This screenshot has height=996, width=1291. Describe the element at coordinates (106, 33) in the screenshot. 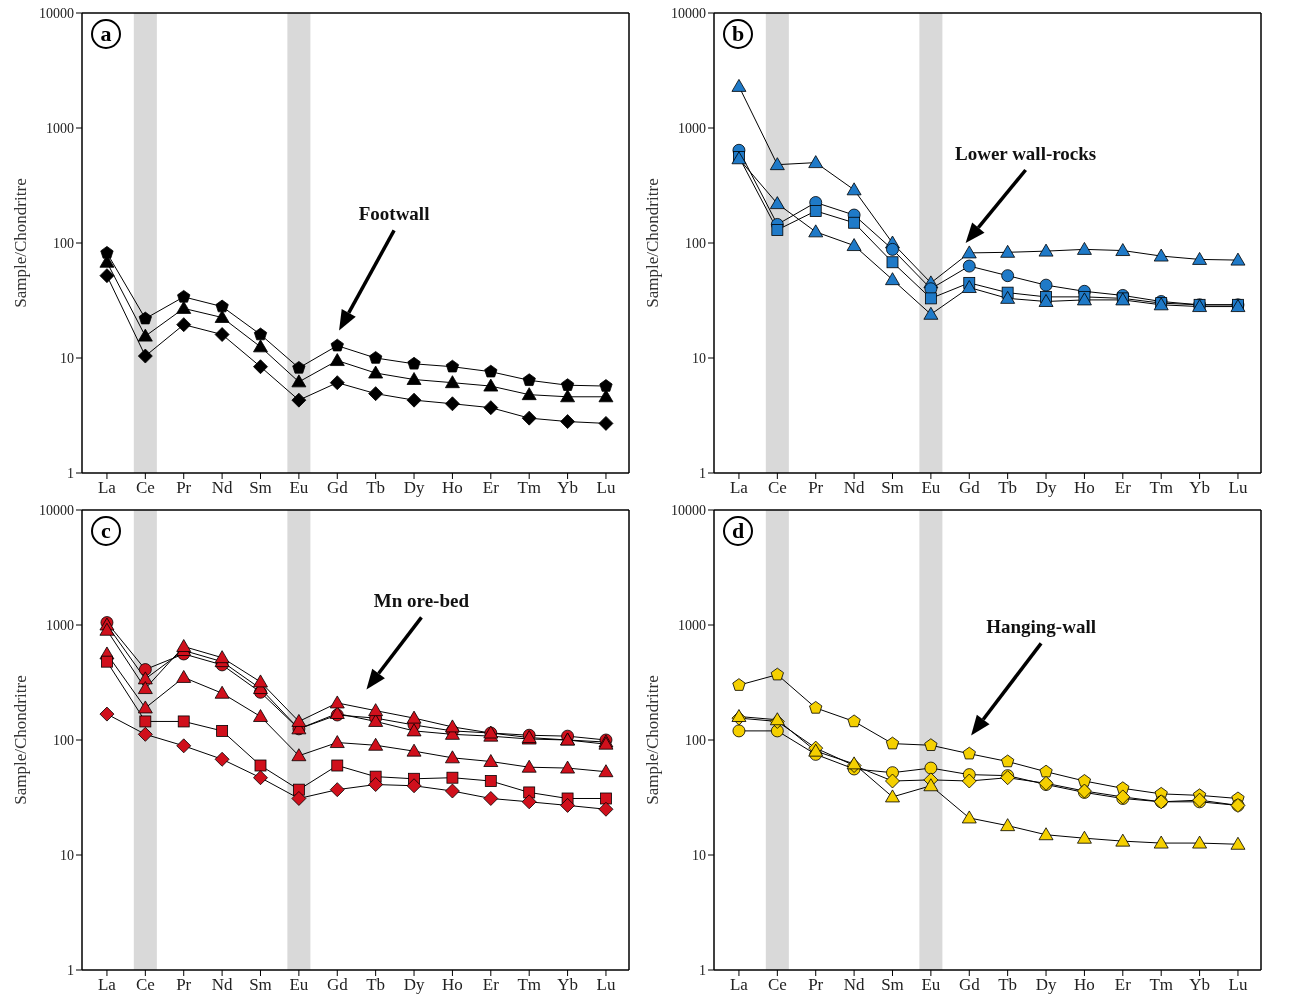

I see `chart-title: a` at that location.